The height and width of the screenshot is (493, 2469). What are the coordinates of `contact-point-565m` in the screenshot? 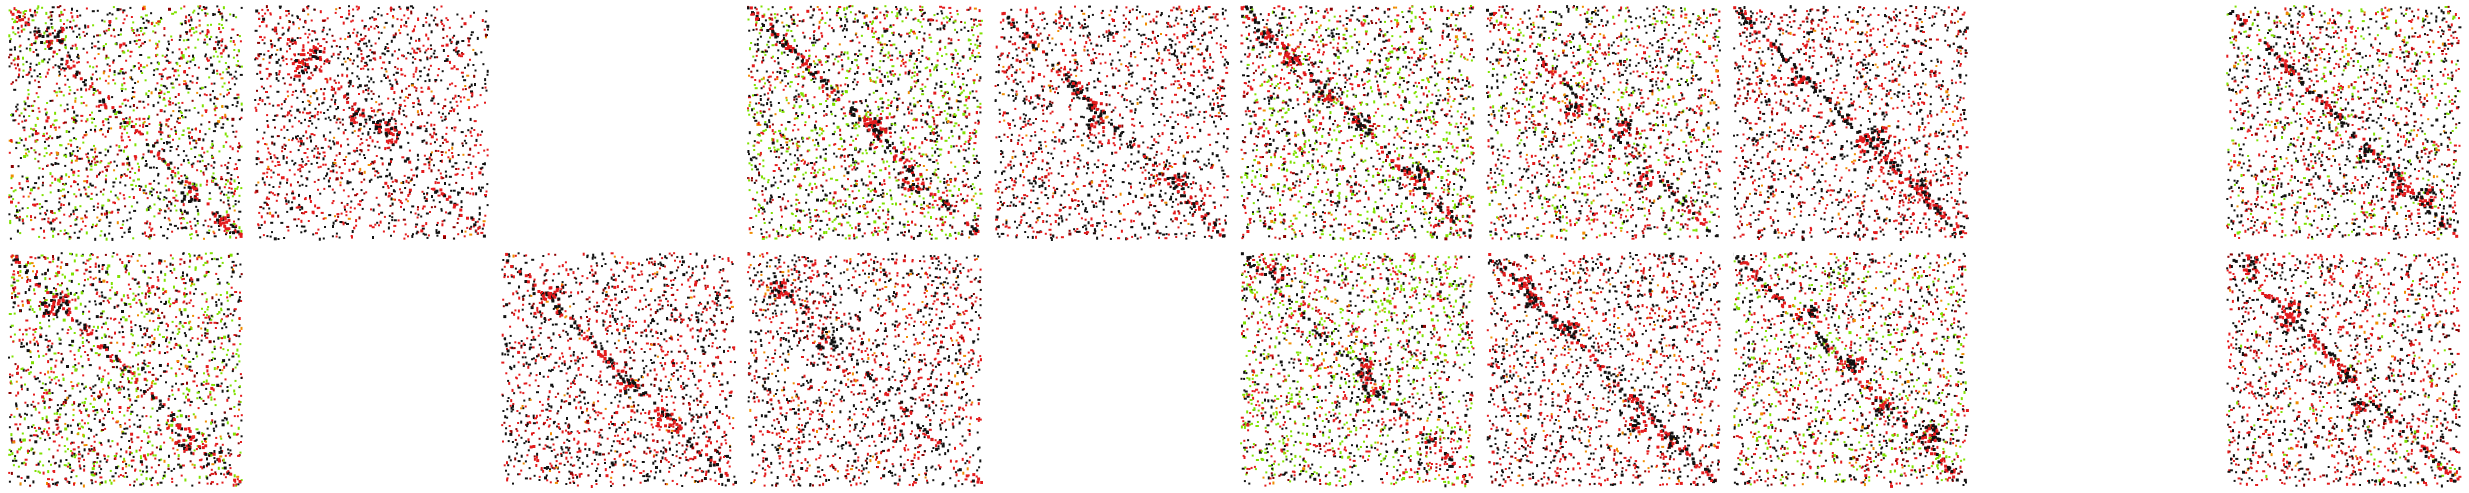 It's located at (417, 52).